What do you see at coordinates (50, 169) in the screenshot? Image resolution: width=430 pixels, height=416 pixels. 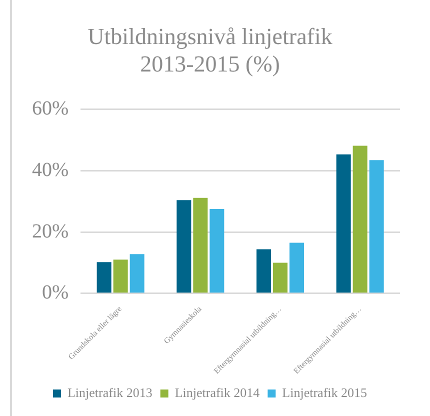 I see `y-tick-label: 40%` at bounding box center [50, 169].